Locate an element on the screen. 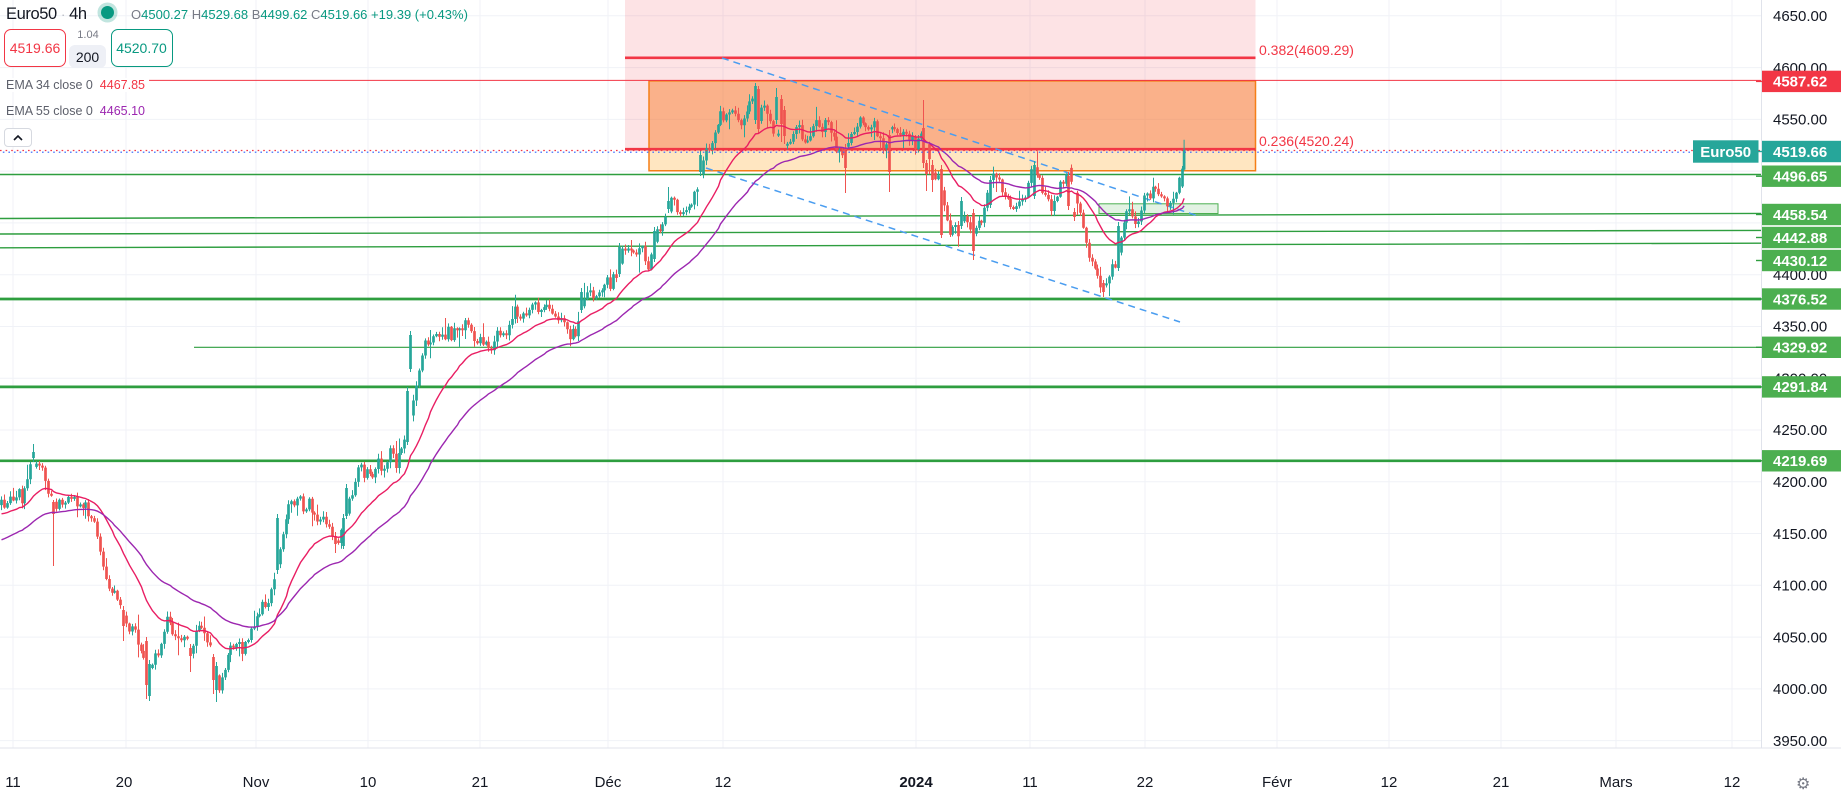  svg-text: 4050.00 is located at coordinates (1800, 637).